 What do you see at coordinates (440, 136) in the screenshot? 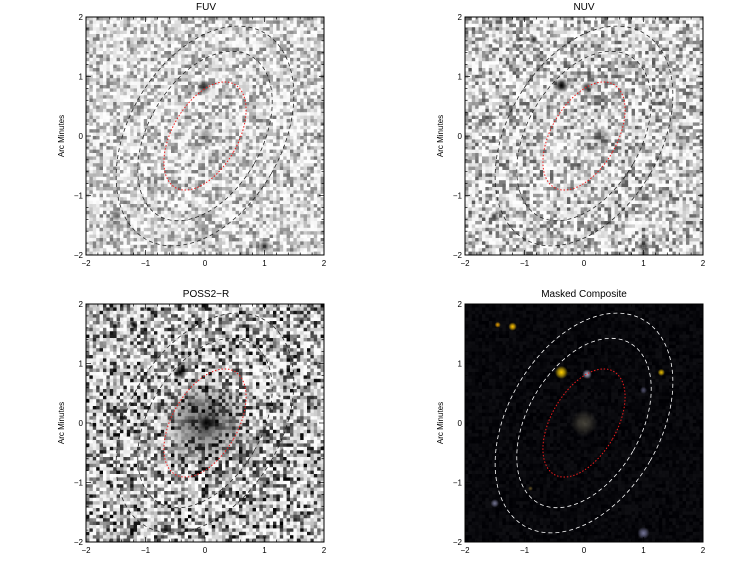
I see `y-axis-label-nuv: Arc Minutes` at bounding box center [440, 136].